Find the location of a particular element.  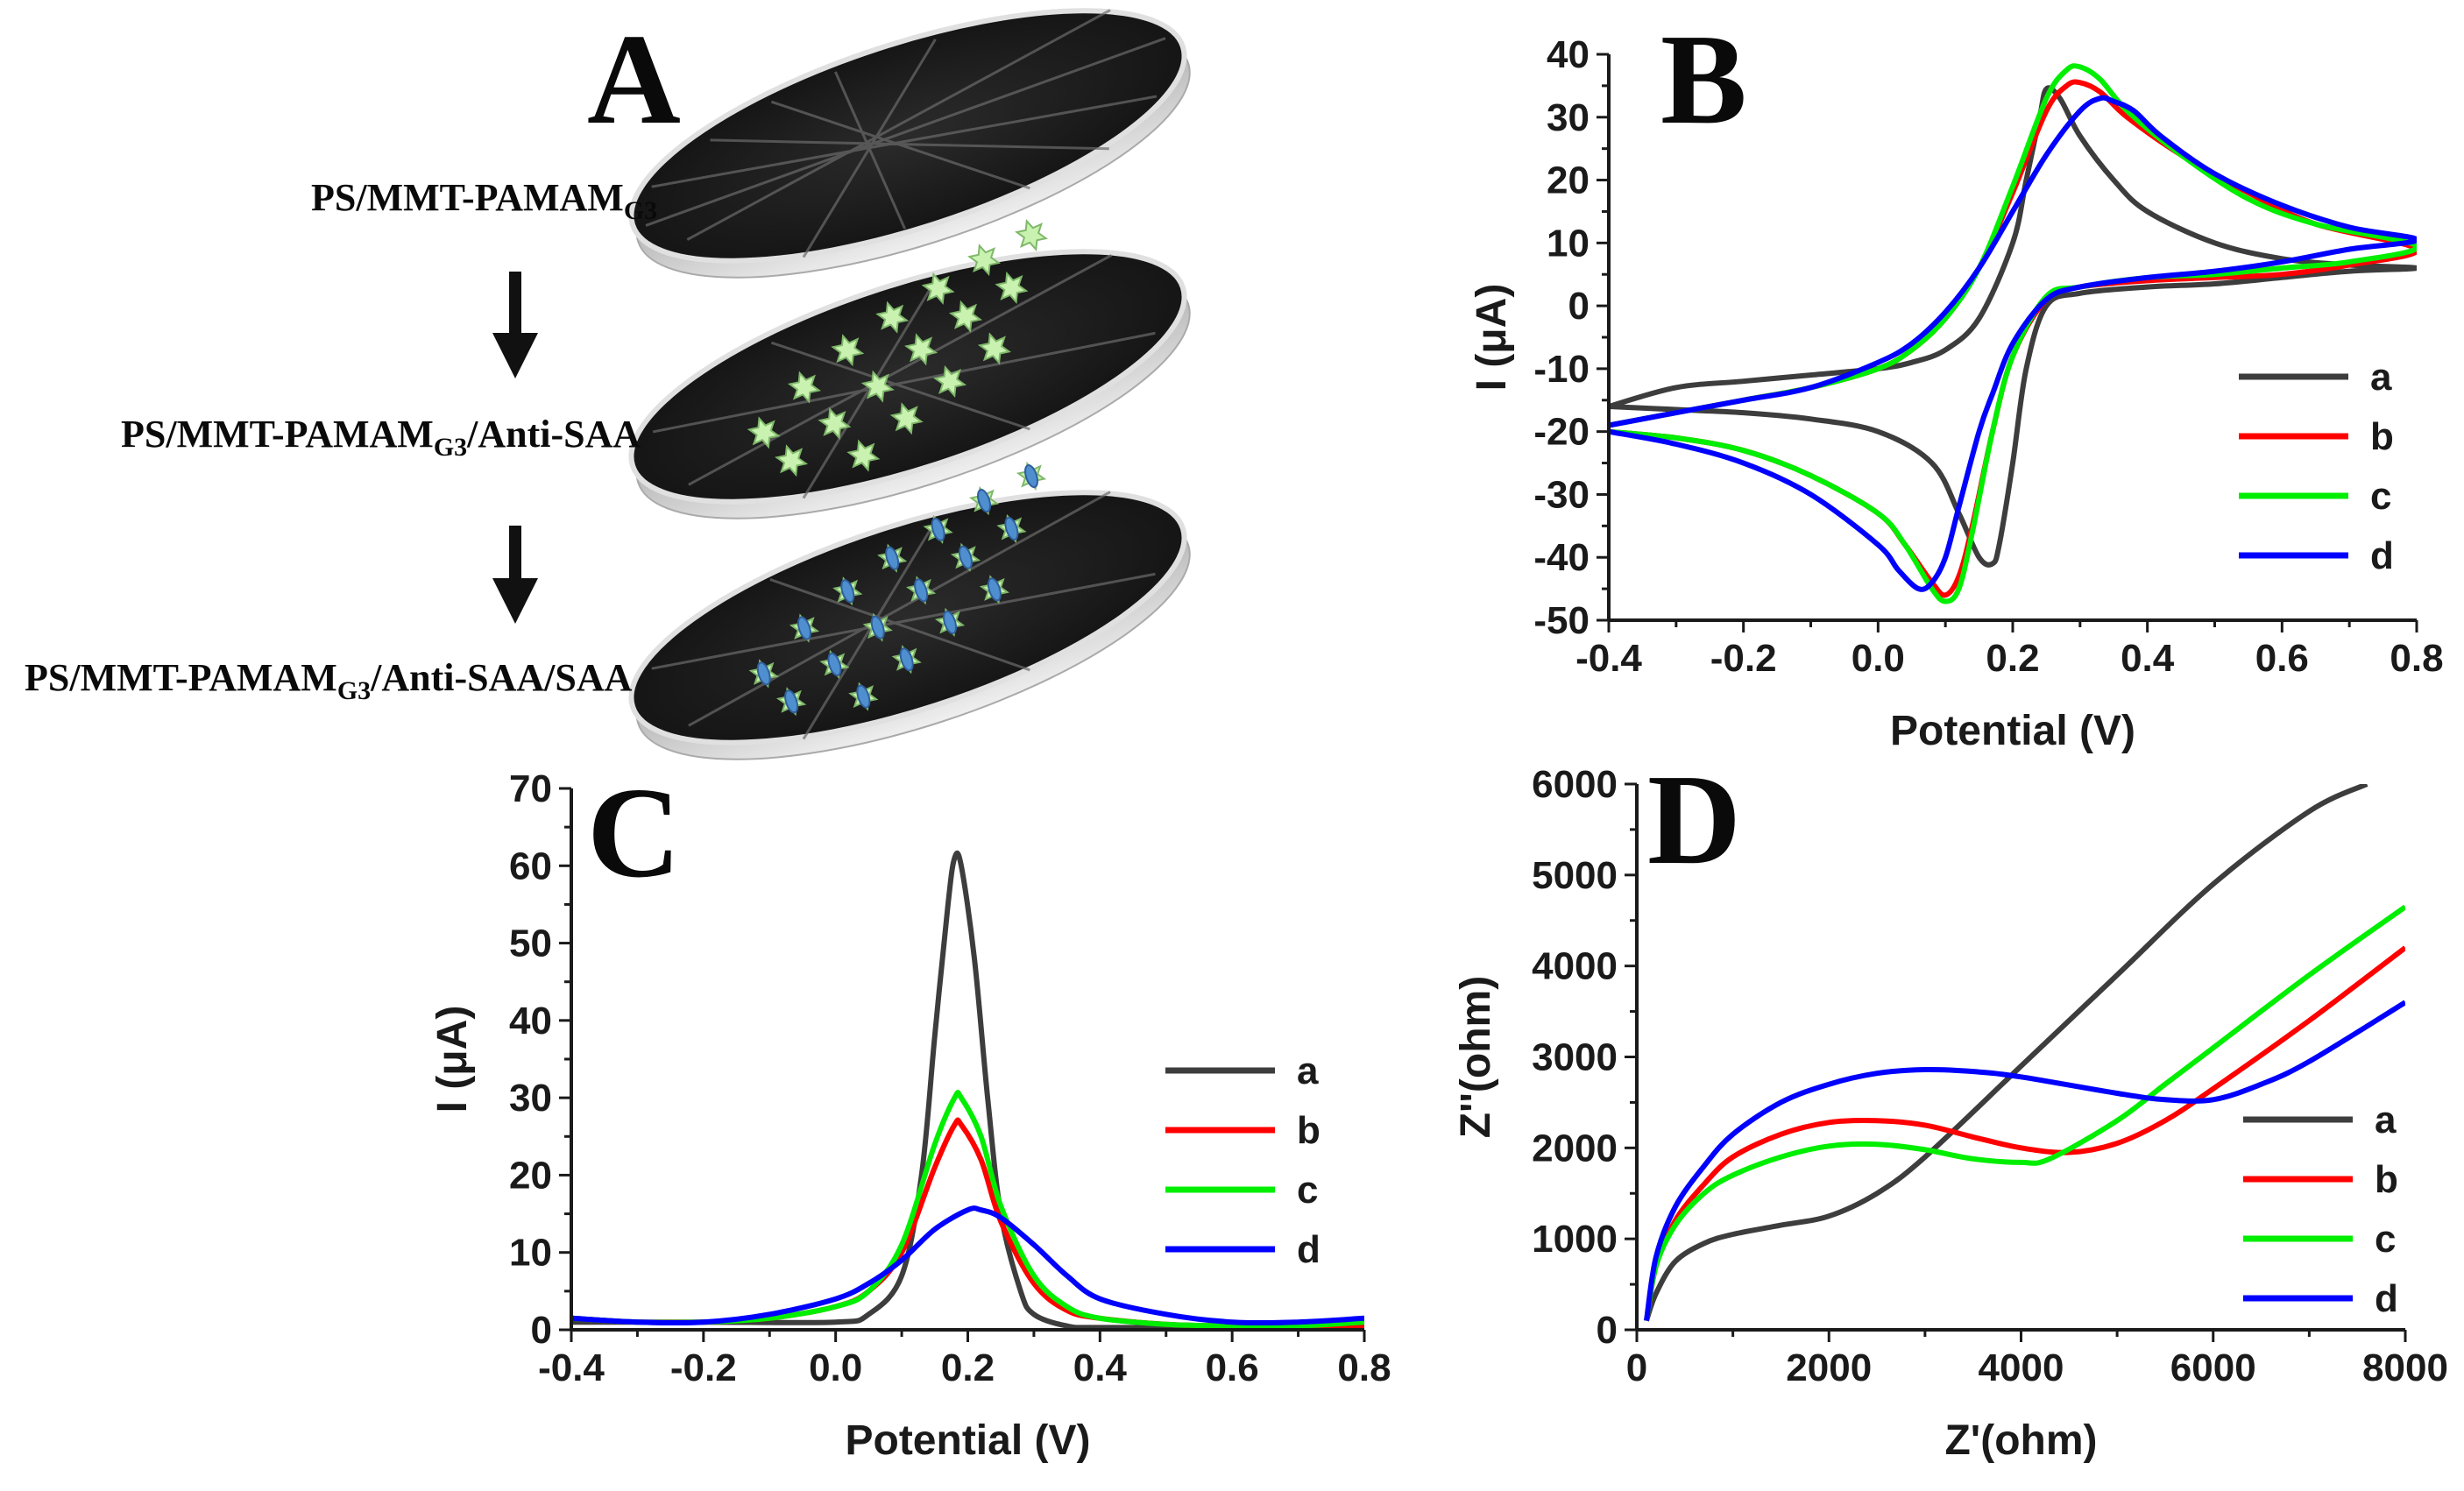

y-axis-label: I (μA) is located at coordinates (1492, 338).